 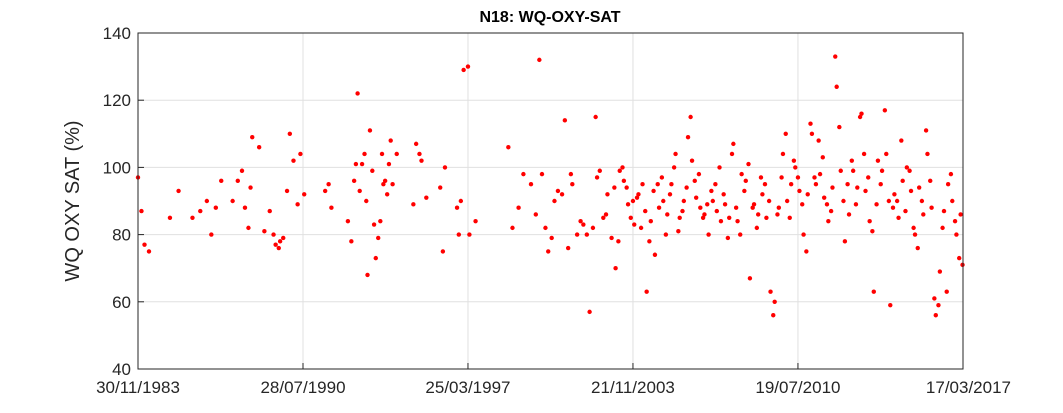 I want to click on y-tick-label: 140, so click(x=117, y=33).